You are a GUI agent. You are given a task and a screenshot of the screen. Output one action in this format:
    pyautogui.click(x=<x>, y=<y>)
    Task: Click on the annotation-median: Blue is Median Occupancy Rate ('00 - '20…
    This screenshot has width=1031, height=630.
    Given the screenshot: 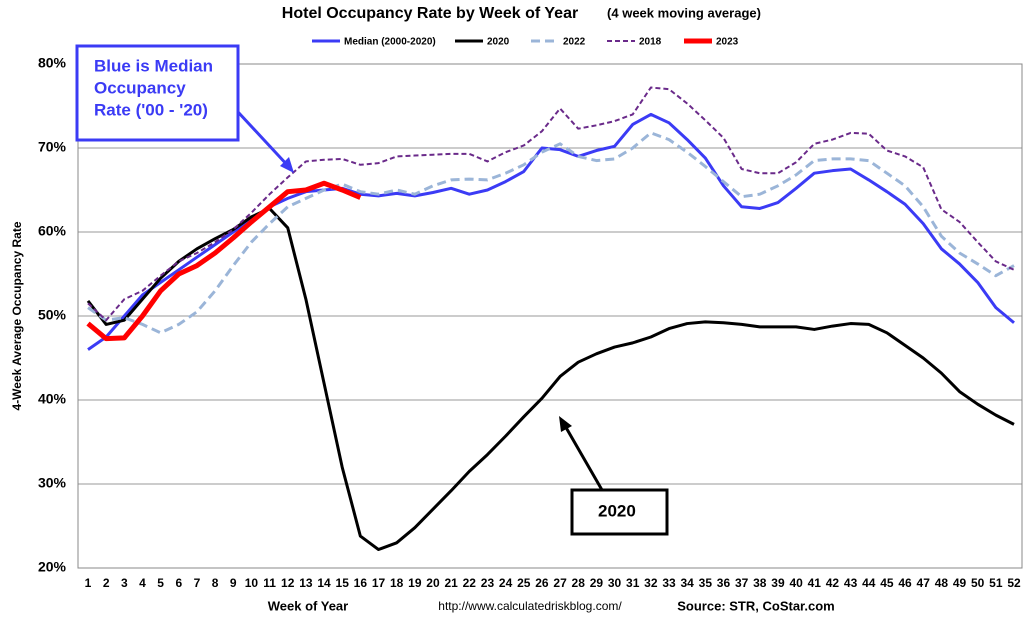 What is the action you would take?
    pyautogui.click(x=184, y=108)
    